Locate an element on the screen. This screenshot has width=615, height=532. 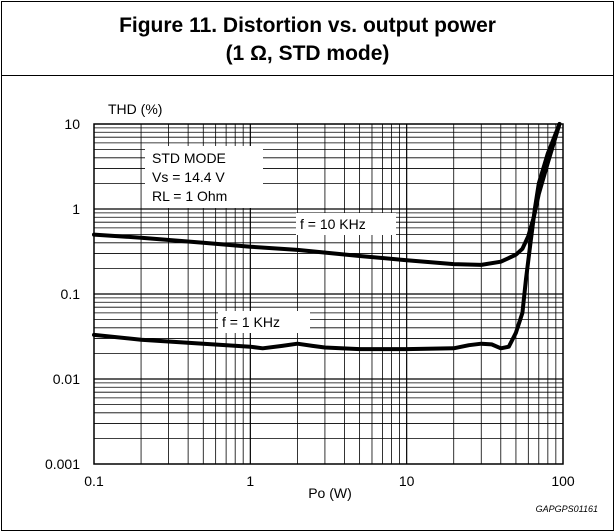
condition-line: Vs = 14.4 V is located at coordinates (188, 177).